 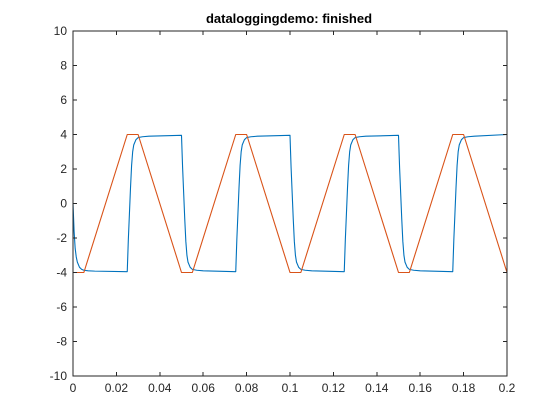 What do you see at coordinates (334, 388) in the screenshot?
I see `x-tick-label: 0.12` at bounding box center [334, 388].